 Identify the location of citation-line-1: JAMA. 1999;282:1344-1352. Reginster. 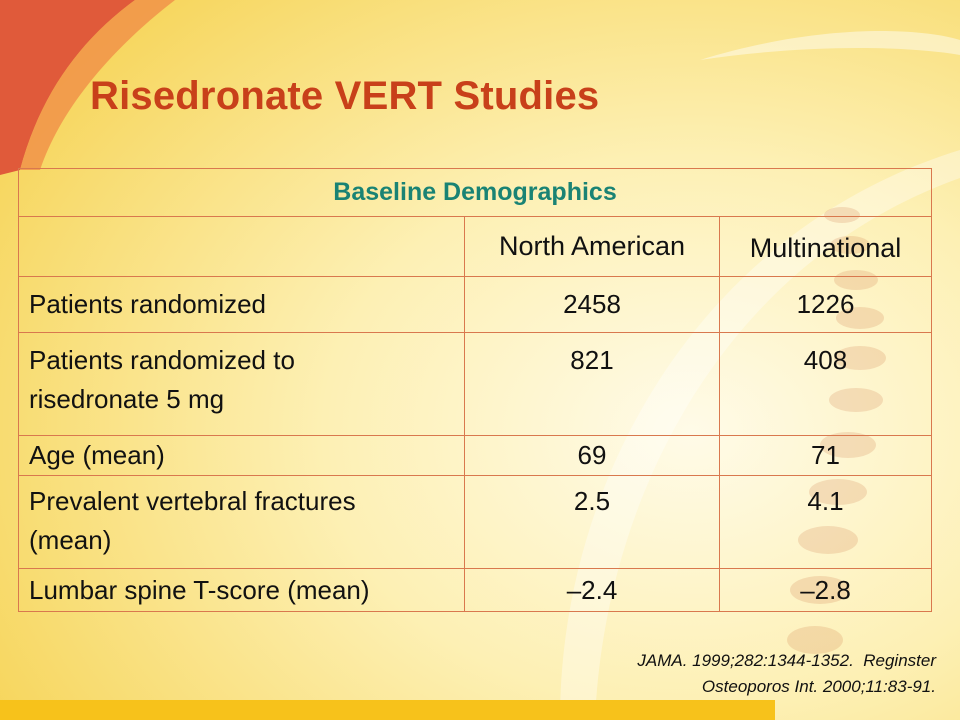
(786, 660).